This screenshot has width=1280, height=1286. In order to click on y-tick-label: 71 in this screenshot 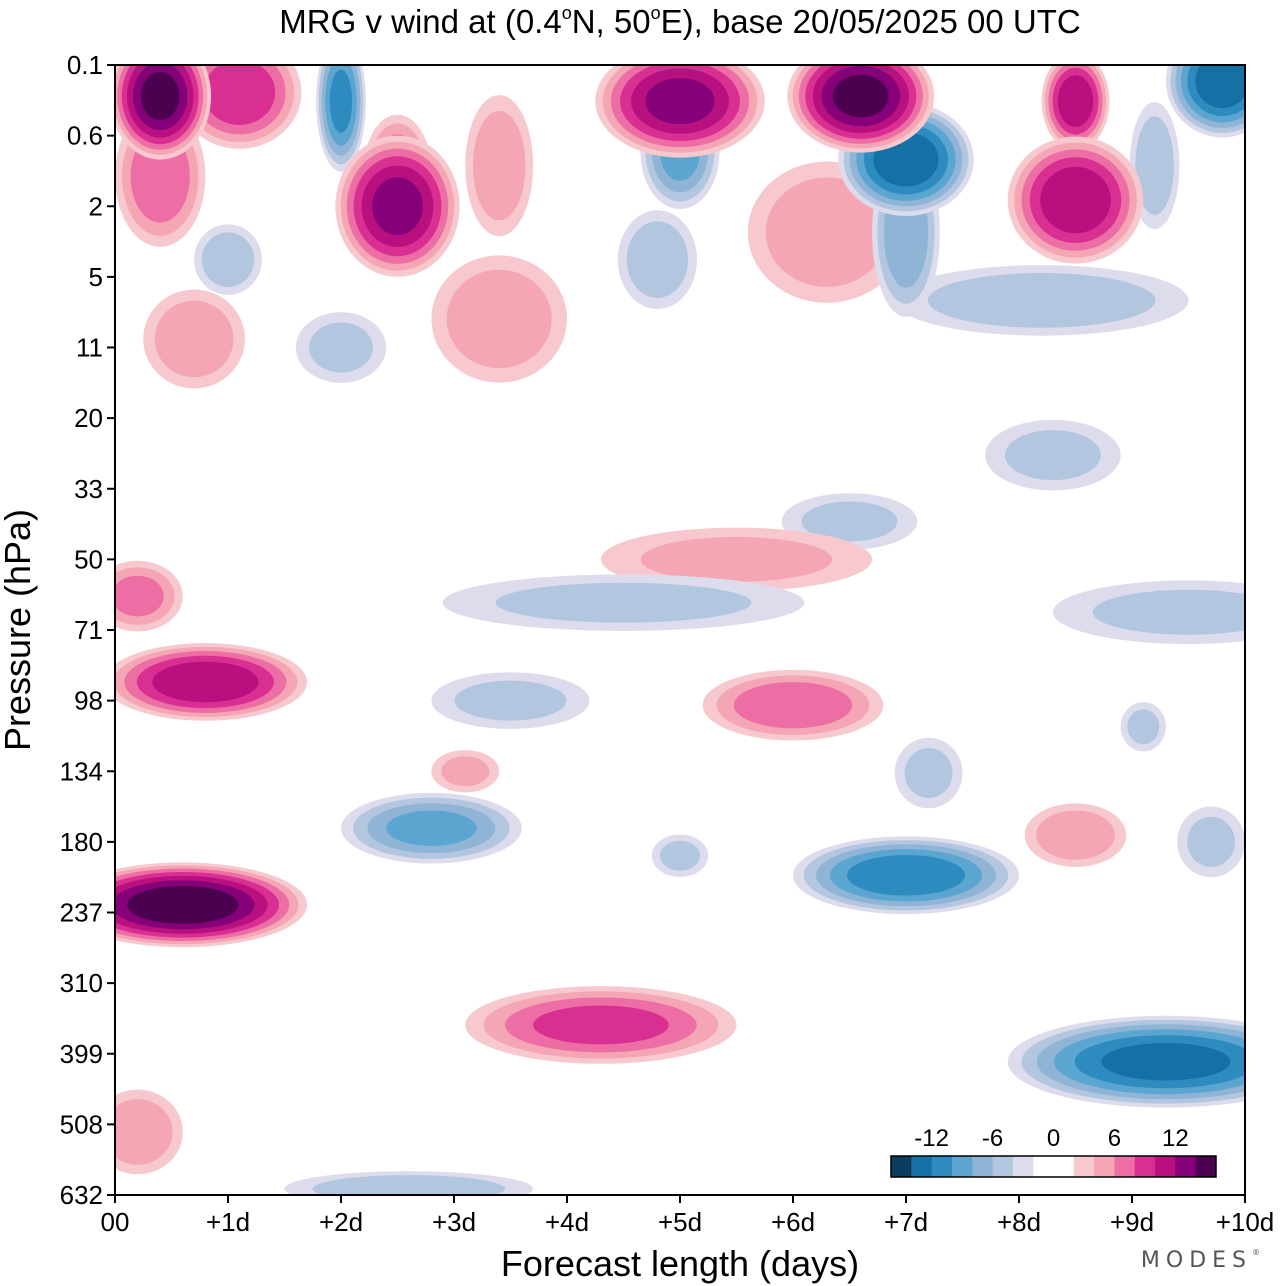, I will do `click(88, 630)`.